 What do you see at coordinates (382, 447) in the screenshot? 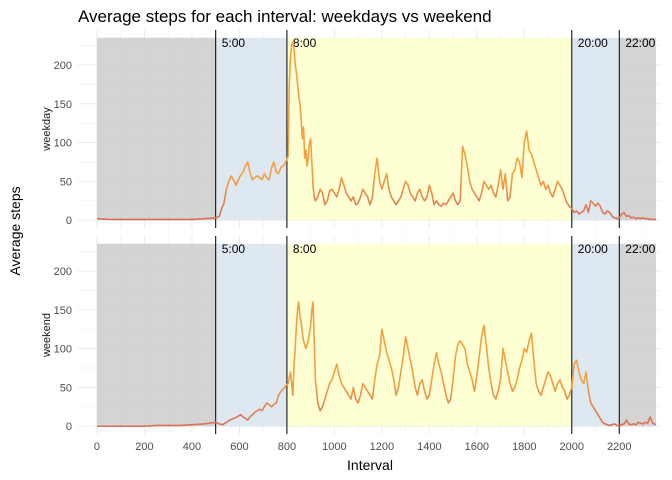
I see `x-tick-label: 1200` at bounding box center [382, 447].